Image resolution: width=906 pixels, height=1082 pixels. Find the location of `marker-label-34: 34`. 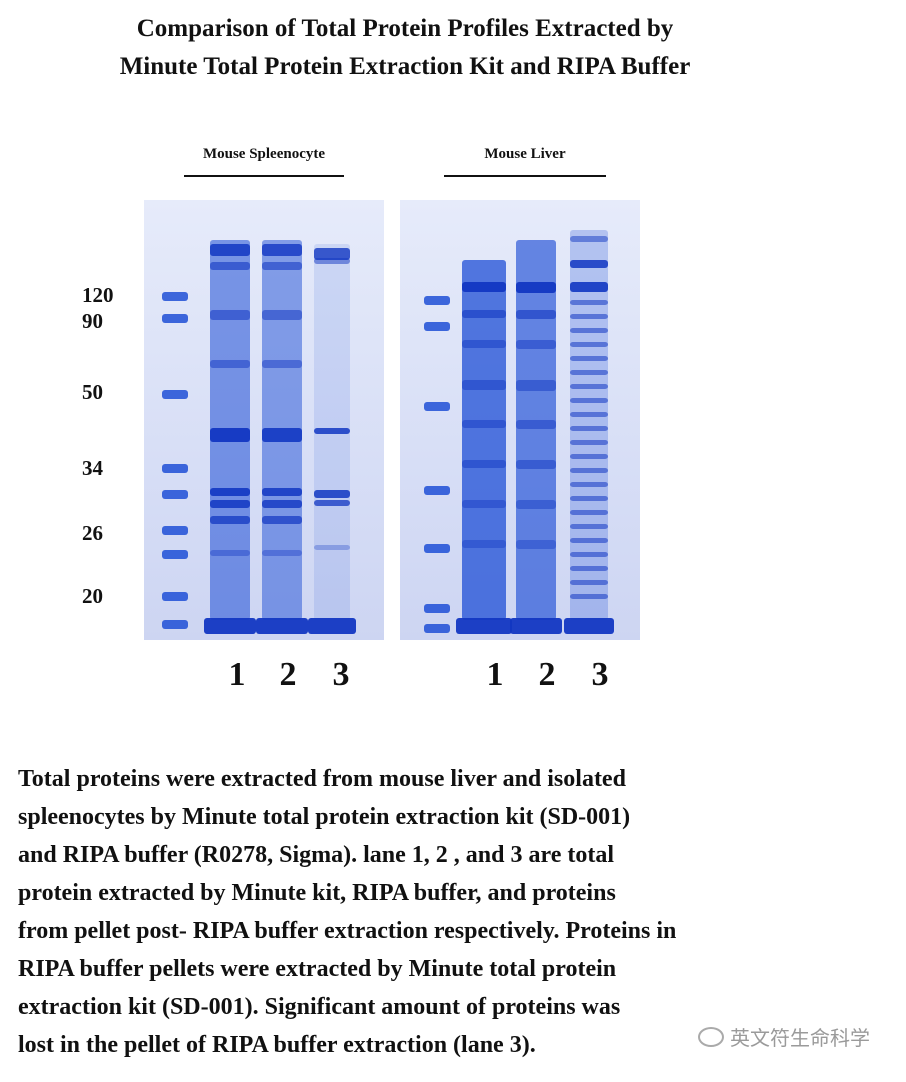

marker-label-34: 34 is located at coordinates (92, 468).